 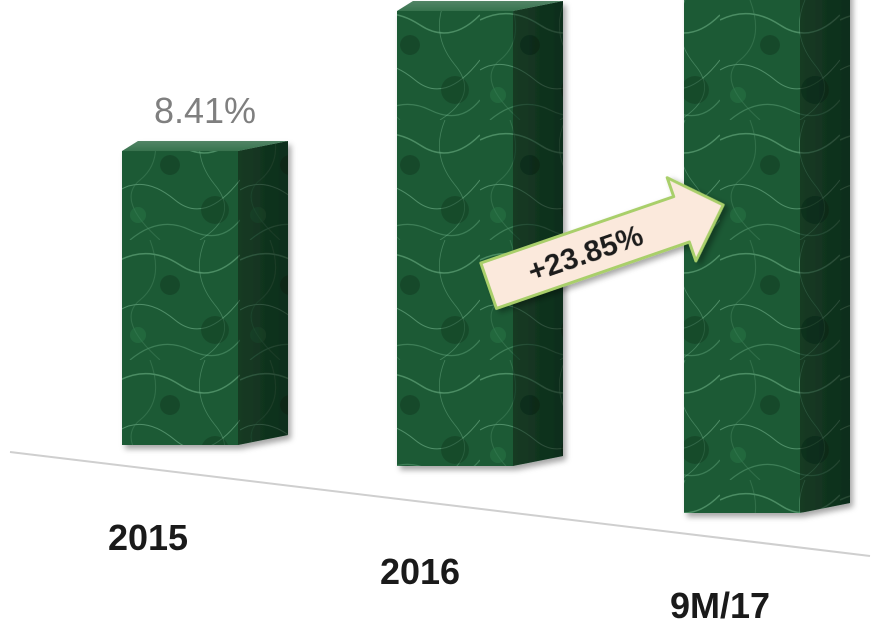 I want to click on bar-2015, so click(x=205, y=293).